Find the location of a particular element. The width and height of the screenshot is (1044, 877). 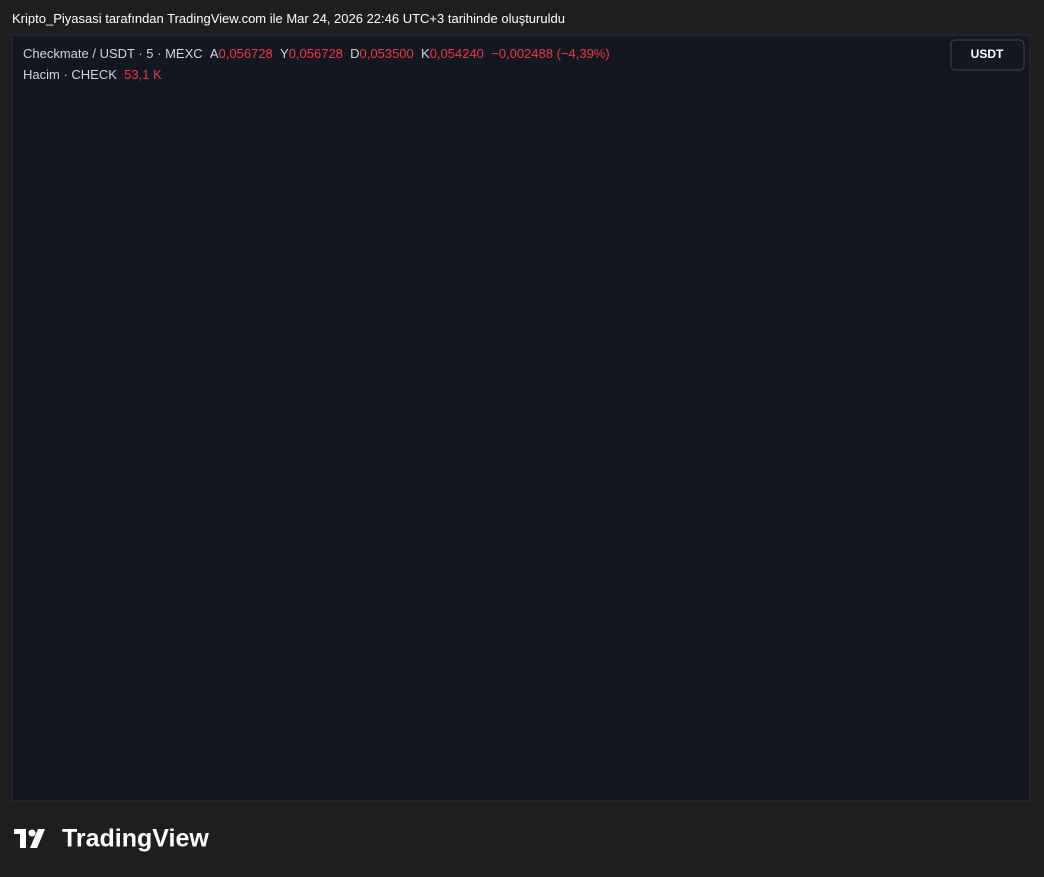

volume-row: Hacim · CHECK 53,1 K is located at coordinates (92, 74).